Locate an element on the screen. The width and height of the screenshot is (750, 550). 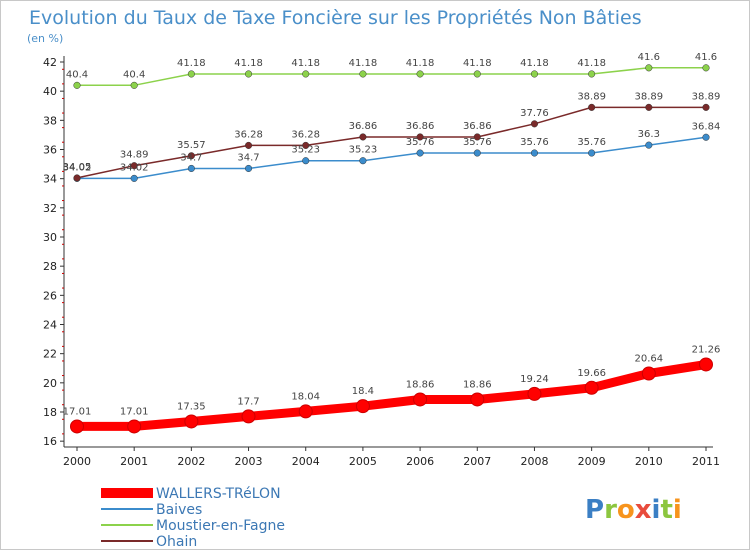
series-baives is located at coordinates (391, 157).